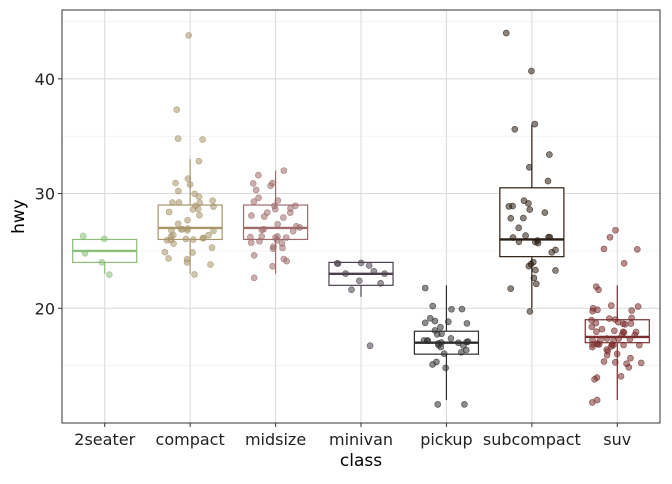 The width and height of the screenshot is (672, 484). I want to click on x-tick-label: minivan, so click(361, 439).